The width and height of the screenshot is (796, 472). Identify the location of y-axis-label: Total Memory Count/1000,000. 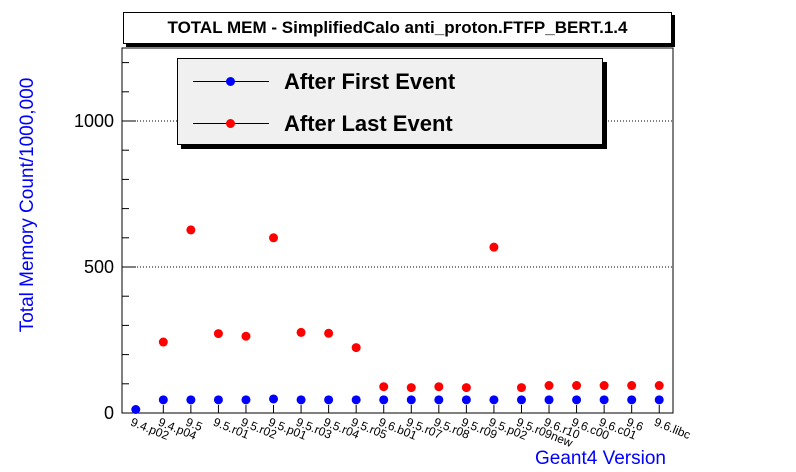
(27, 205).